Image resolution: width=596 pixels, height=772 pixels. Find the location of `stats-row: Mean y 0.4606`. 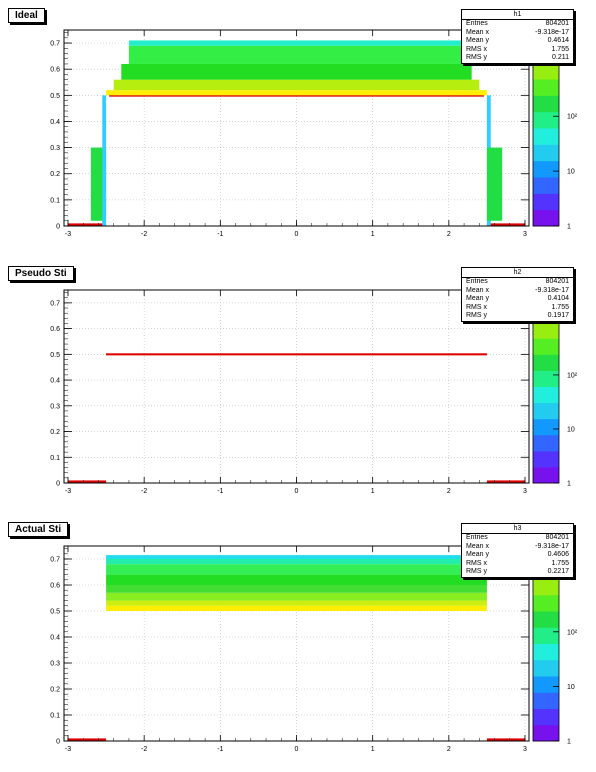

stats-row: Mean y 0.4606 is located at coordinates (517, 555).